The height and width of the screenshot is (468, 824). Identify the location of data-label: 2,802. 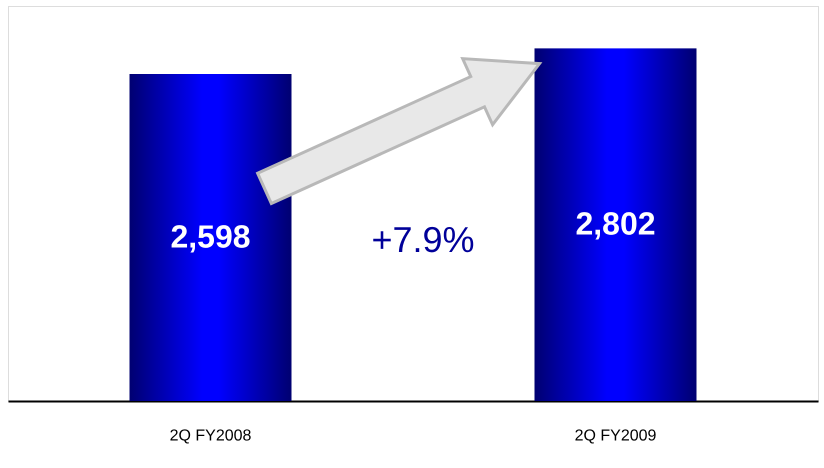
(615, 224).